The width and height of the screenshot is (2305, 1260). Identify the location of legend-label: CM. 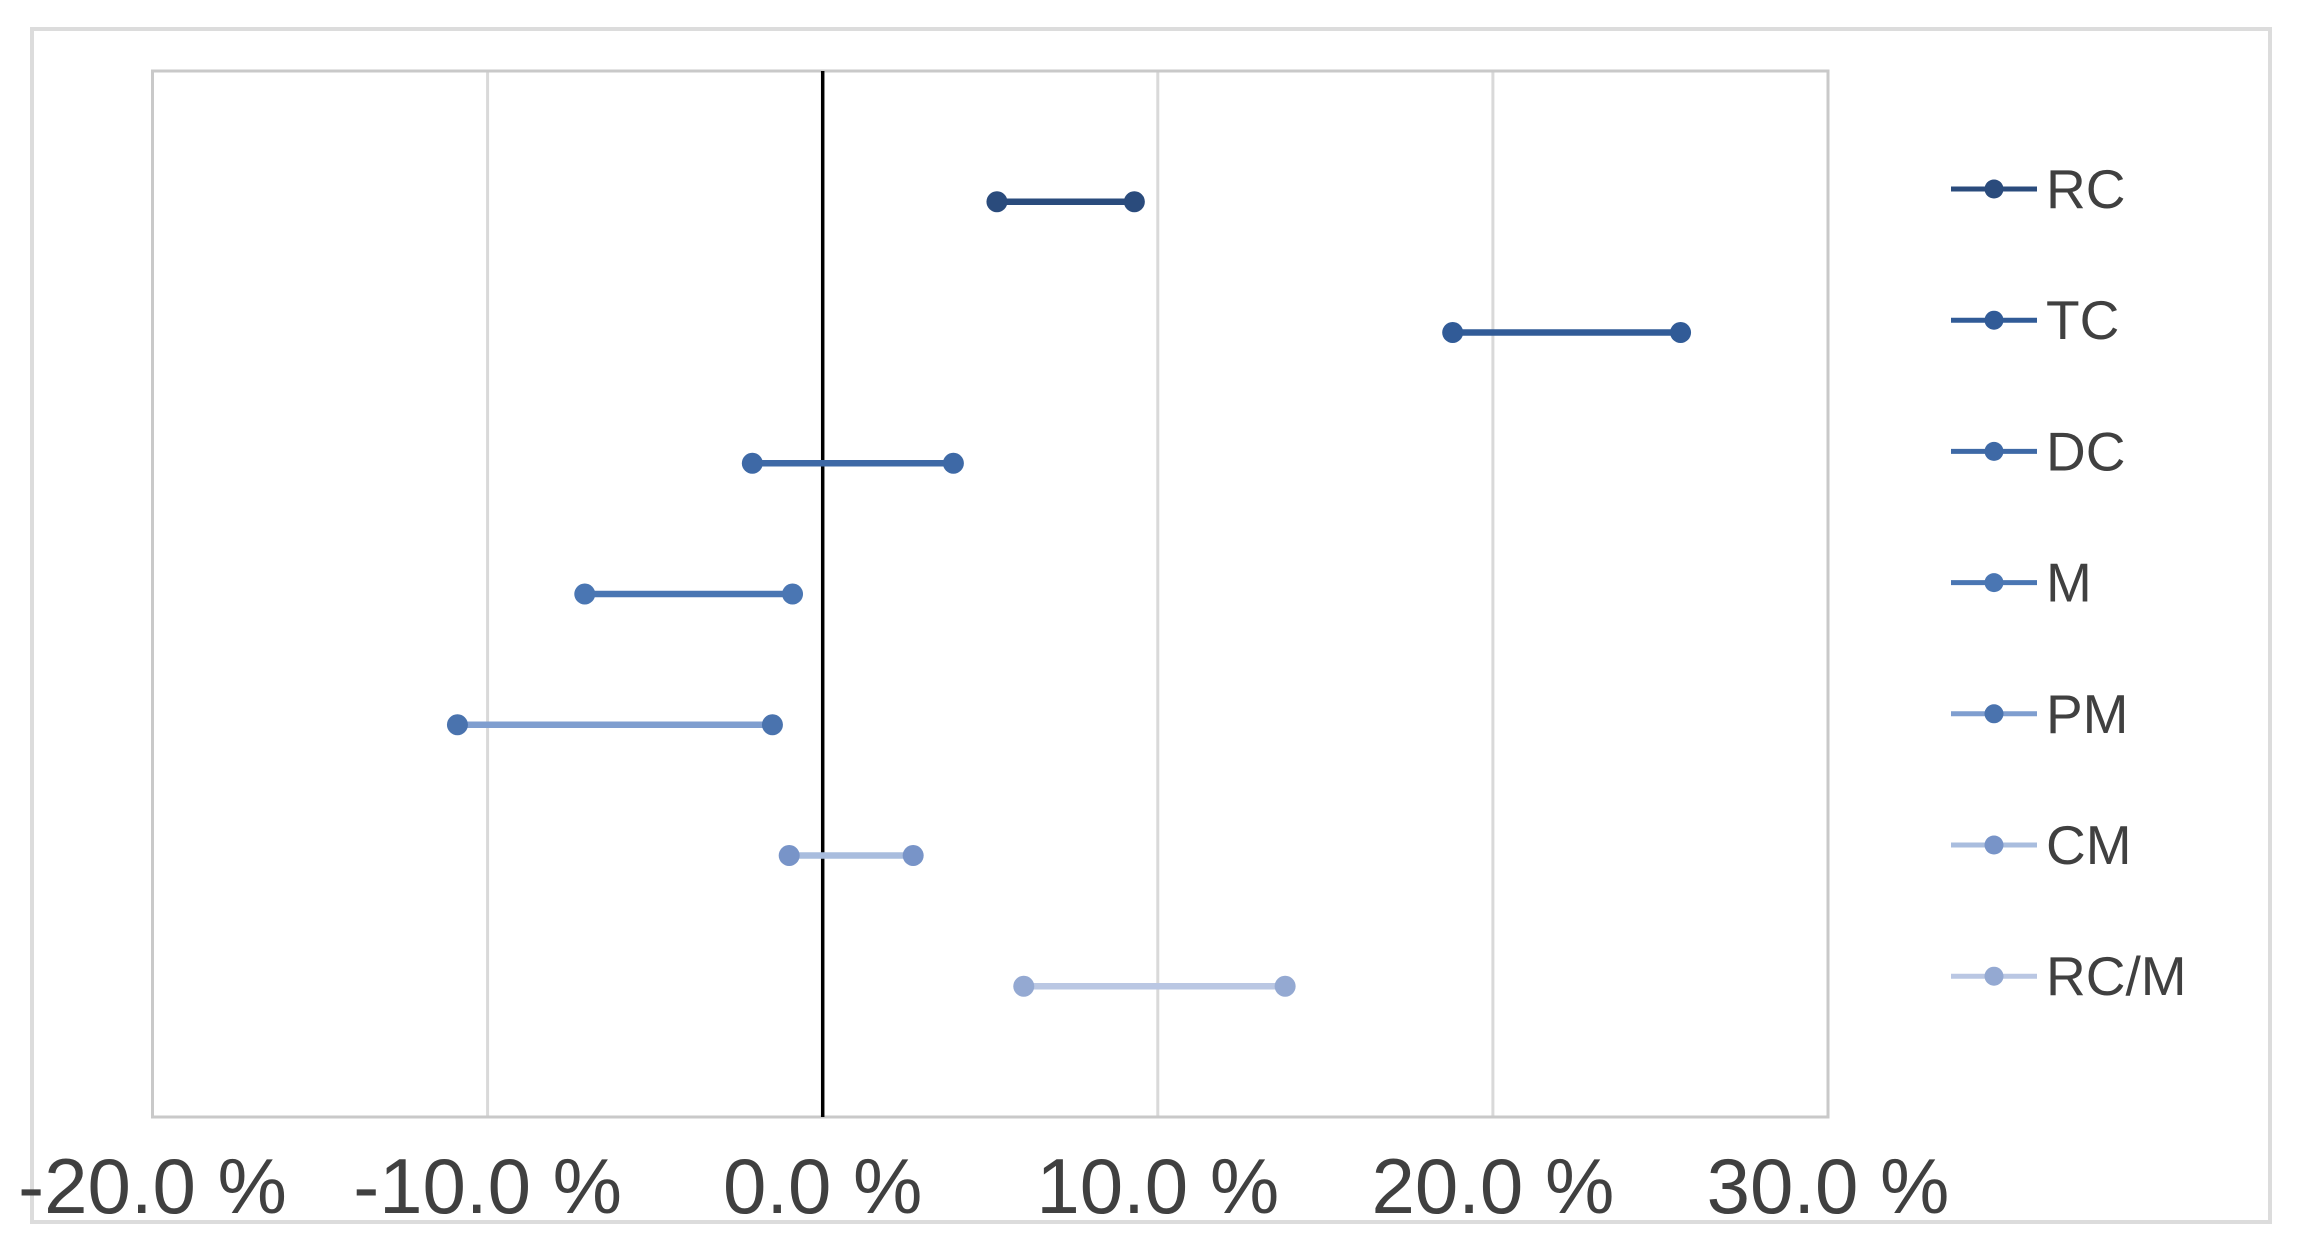
(2089, 845).